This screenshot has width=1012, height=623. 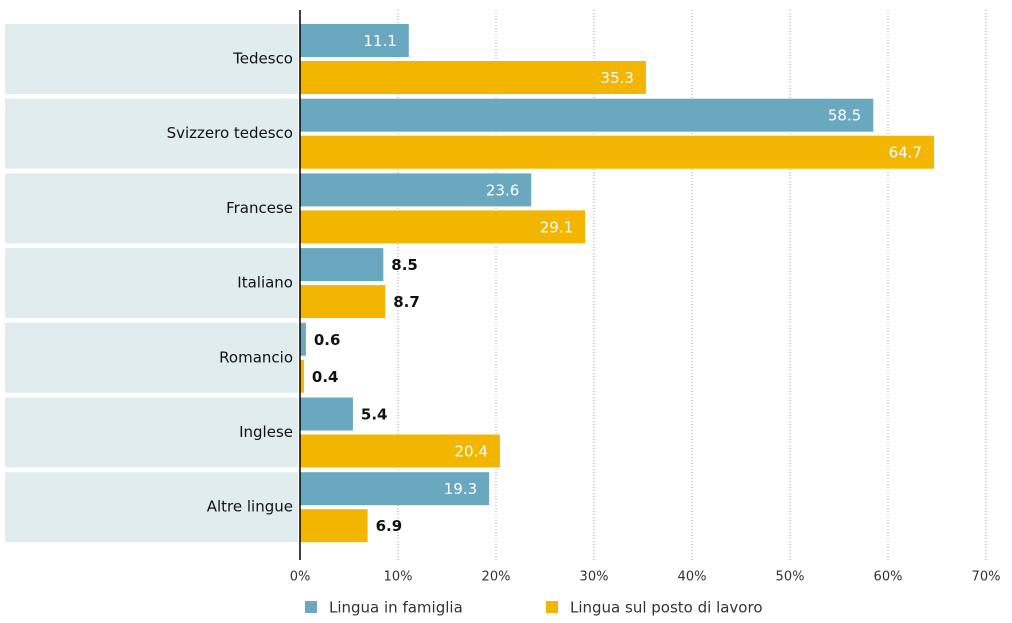 What do you see at coordinates (406, 302) in the screenshot?
I see `value-label: 8.7` at bounding box center [406, 302].